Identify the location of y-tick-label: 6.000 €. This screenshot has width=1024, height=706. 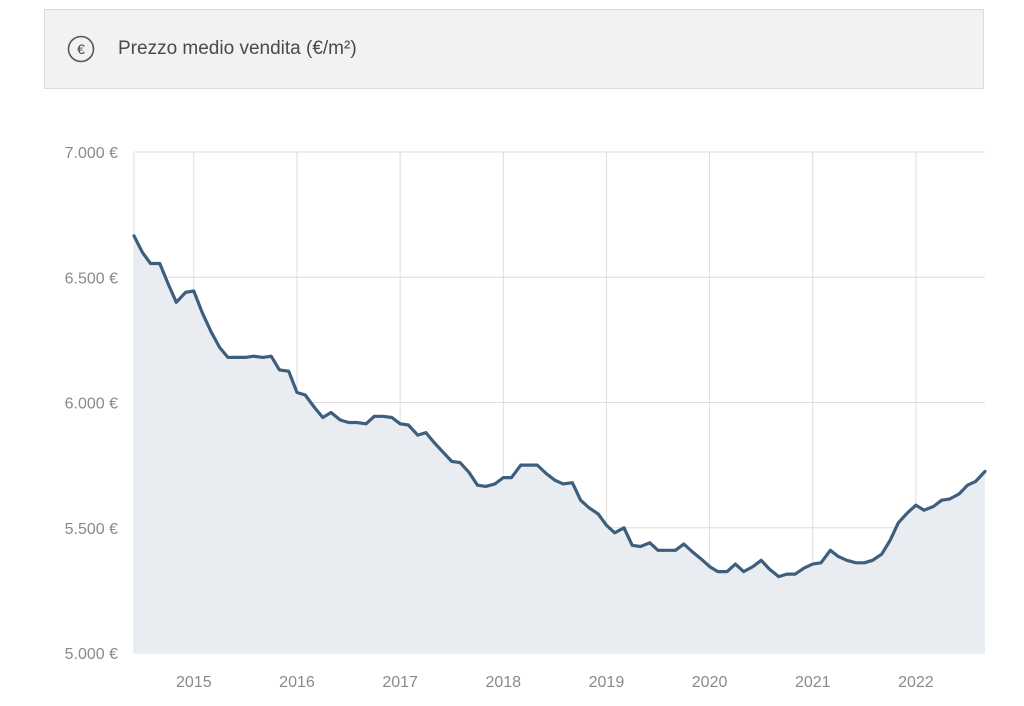
(91, 404).